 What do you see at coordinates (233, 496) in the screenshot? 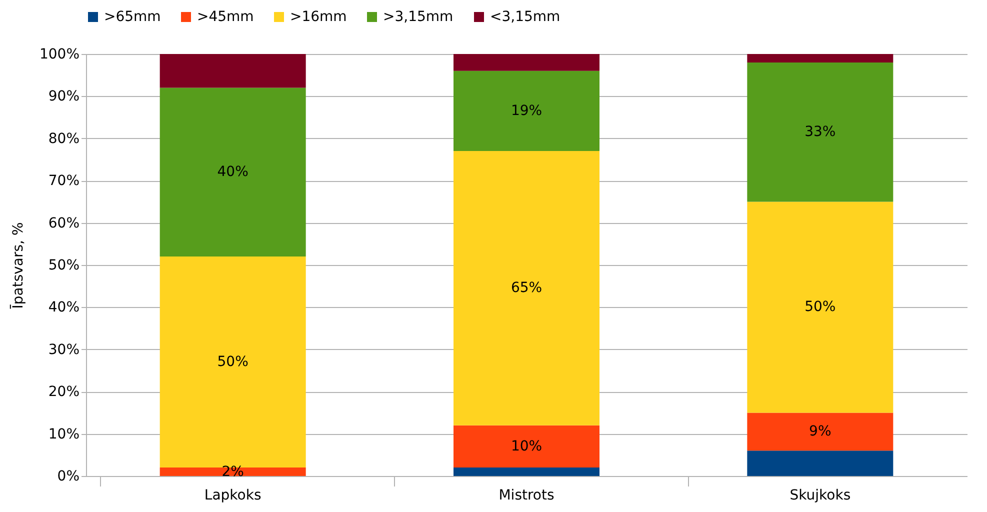
I see `x-tick-label: Lapkoks` at bounding box center [233, 496].